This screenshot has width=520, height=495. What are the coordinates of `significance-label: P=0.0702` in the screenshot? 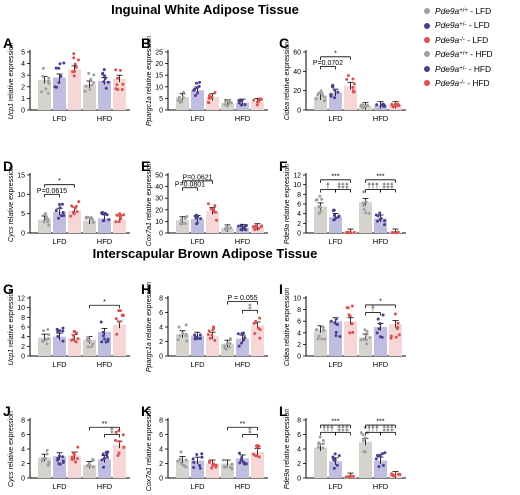 It's located at (328, 63).